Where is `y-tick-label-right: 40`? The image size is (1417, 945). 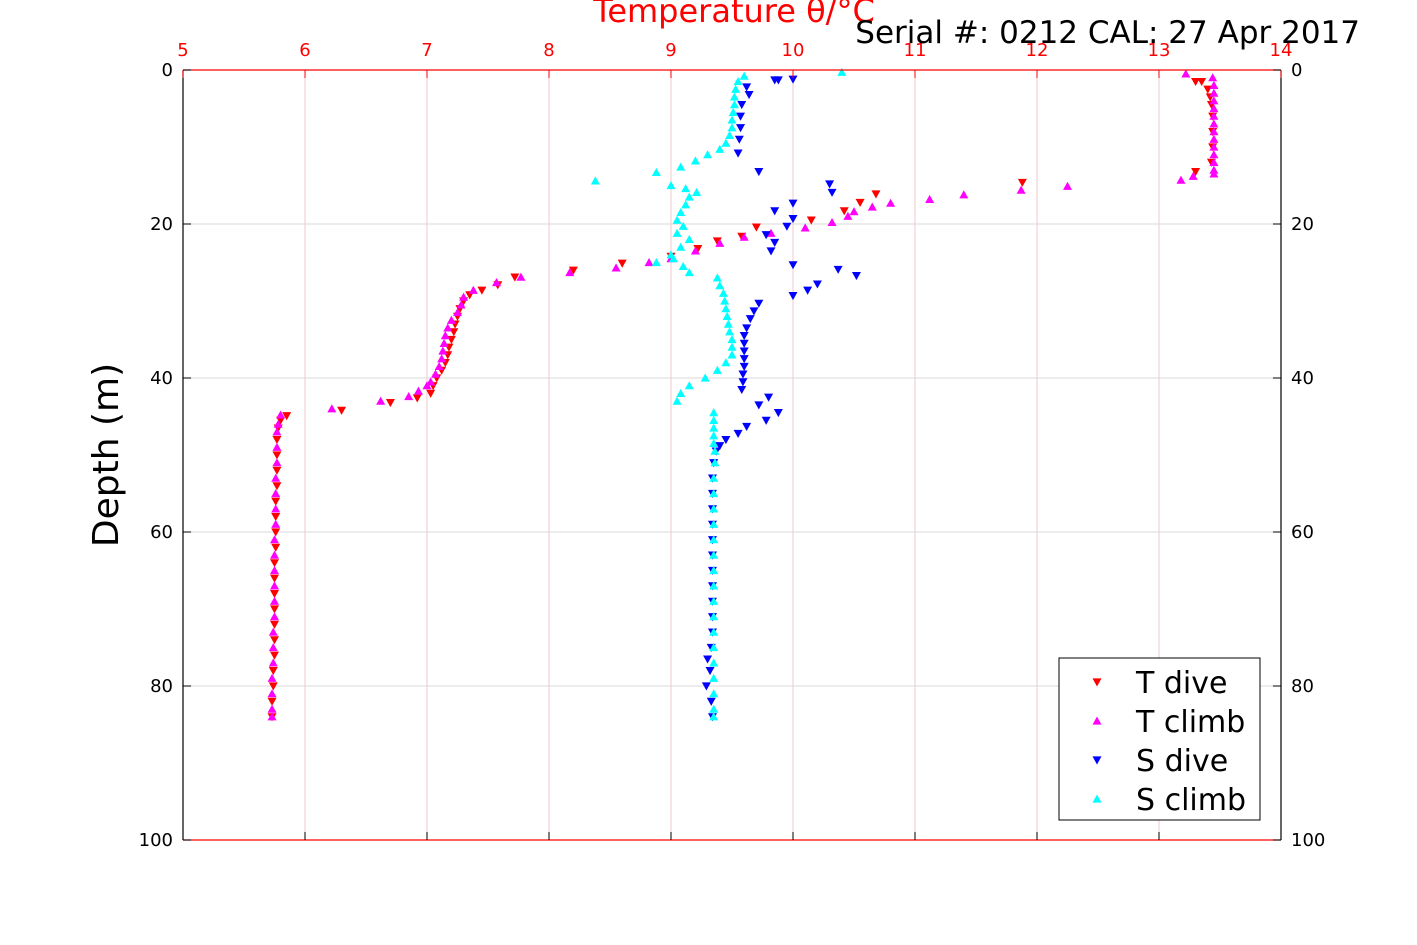
y-tick-label-right: 40 is located at coordinates (1302, 378).